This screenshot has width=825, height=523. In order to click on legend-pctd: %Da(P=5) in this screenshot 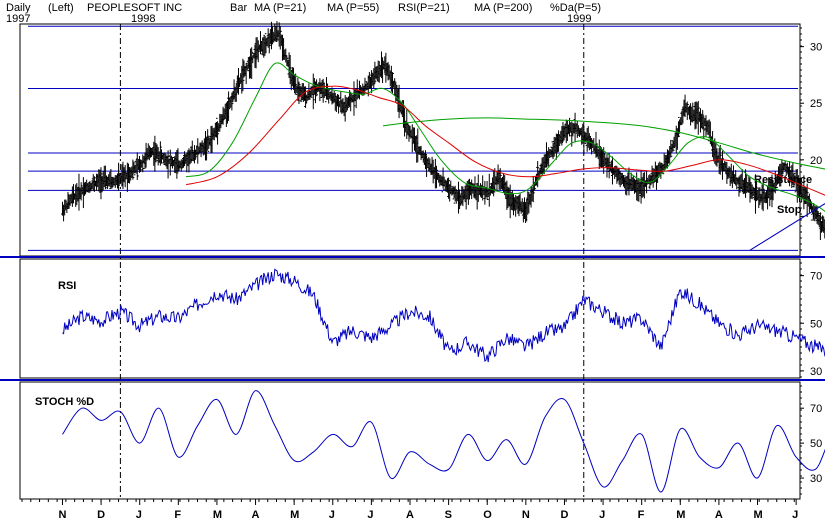, I will do `click(575, 8)`.